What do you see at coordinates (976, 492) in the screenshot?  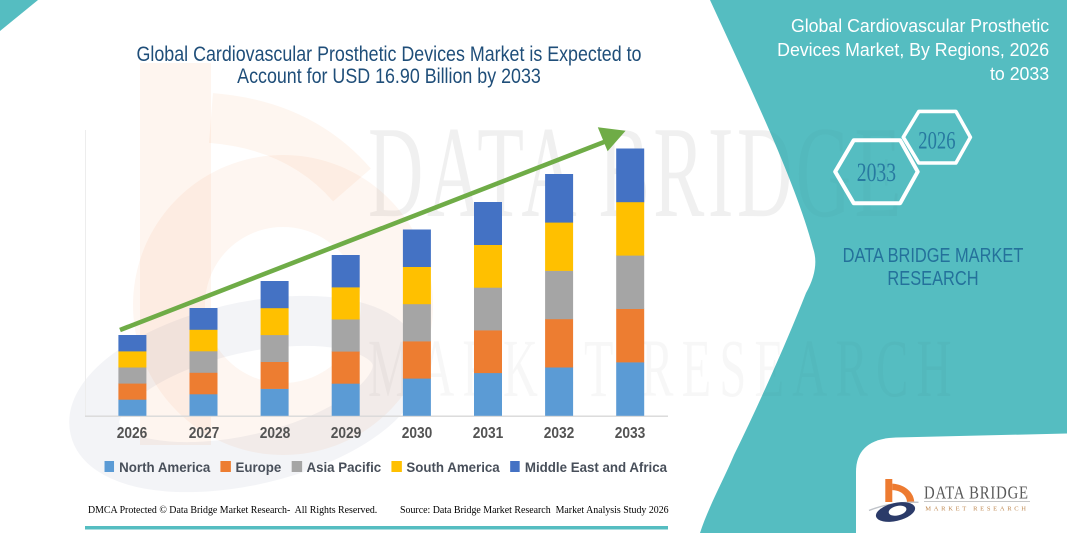 I see `svg-text: DATA BRIDGE` at bounding box center [976, 492].